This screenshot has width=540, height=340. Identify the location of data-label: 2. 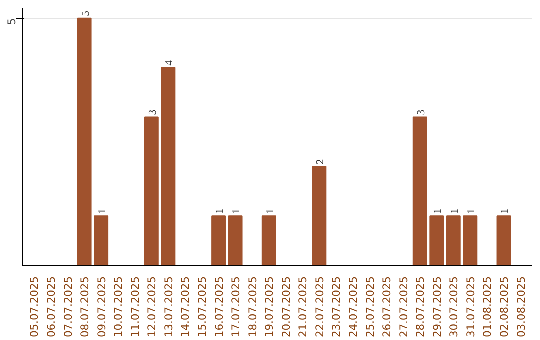
(321, 162).